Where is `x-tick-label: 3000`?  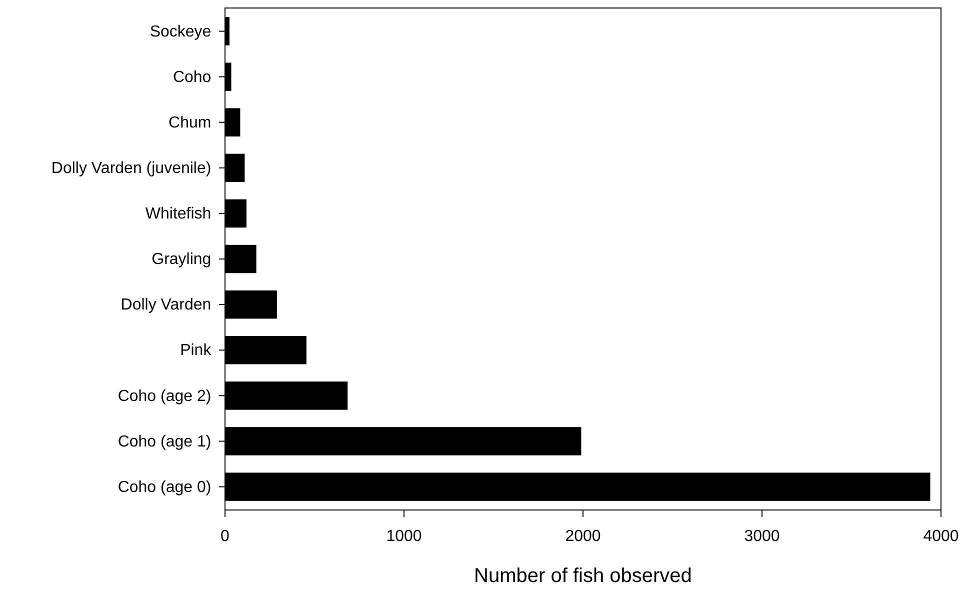
x-tick-label: 3000 is located at coordinates (762, 536).